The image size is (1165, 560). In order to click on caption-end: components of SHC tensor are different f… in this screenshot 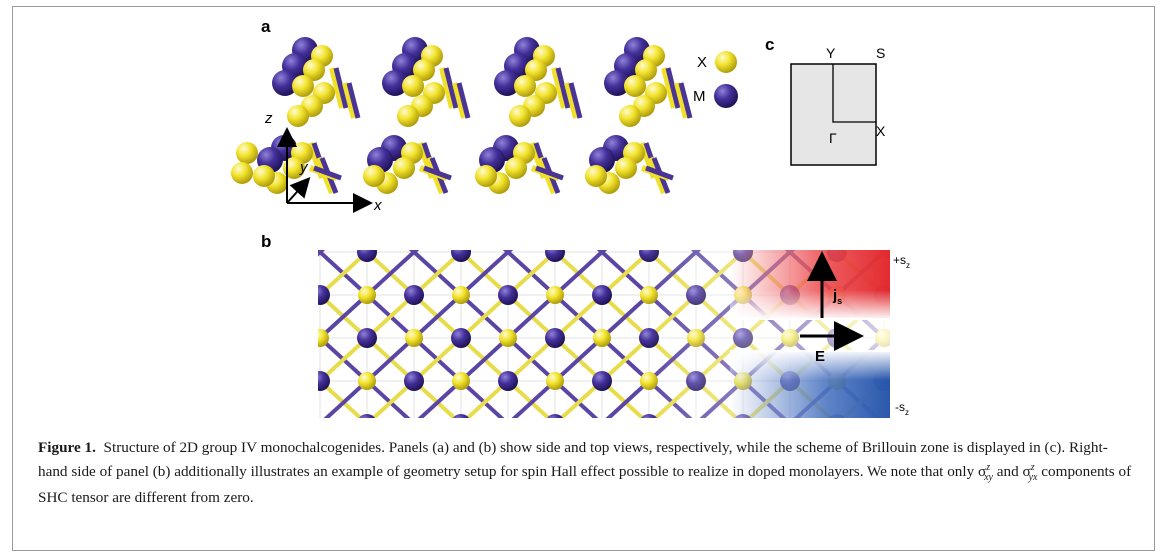, I will do `click(585, 485)`.